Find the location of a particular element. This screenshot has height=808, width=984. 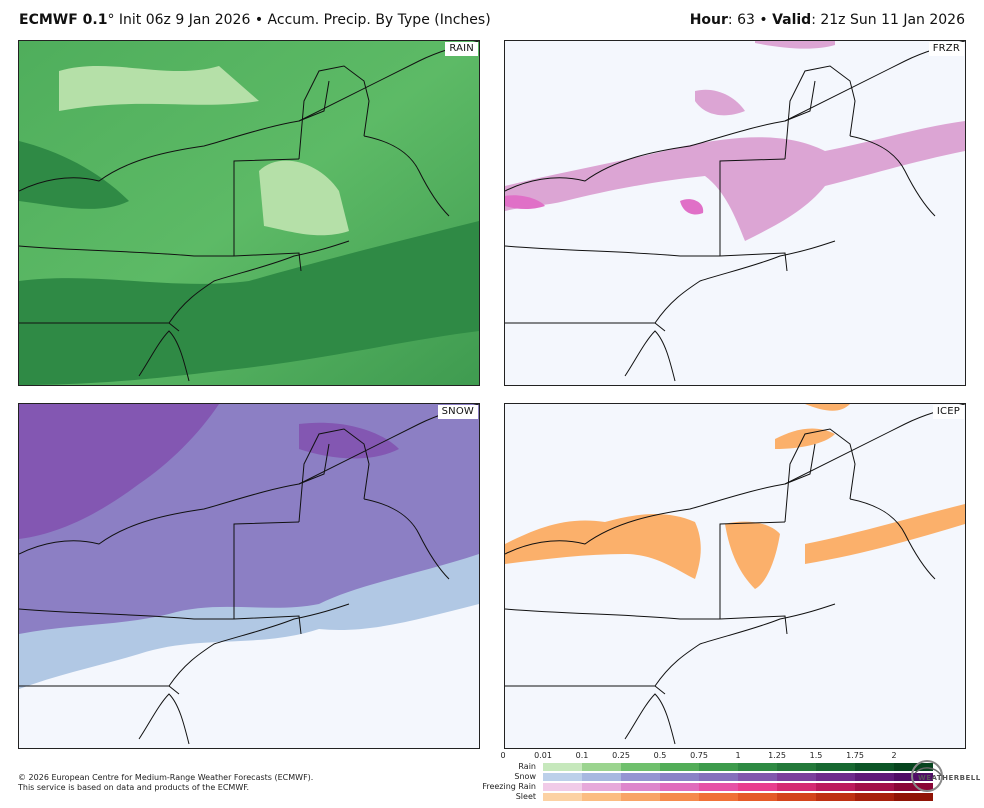

legend-row-label: Sleet is located at coordinates (525, 796).